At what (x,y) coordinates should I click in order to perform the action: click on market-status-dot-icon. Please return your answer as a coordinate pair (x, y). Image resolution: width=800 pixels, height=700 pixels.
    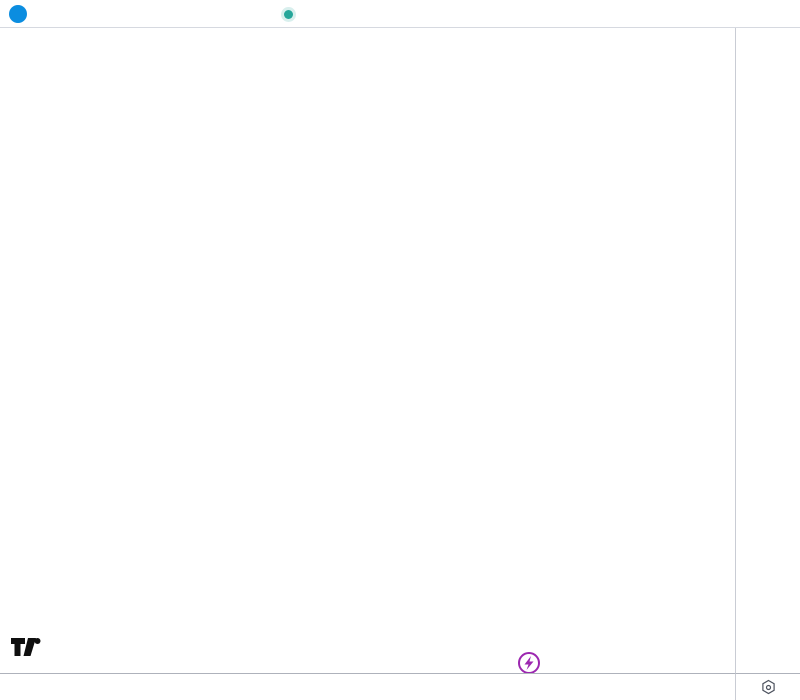
    Looking at the image, I should click on (288, 14).